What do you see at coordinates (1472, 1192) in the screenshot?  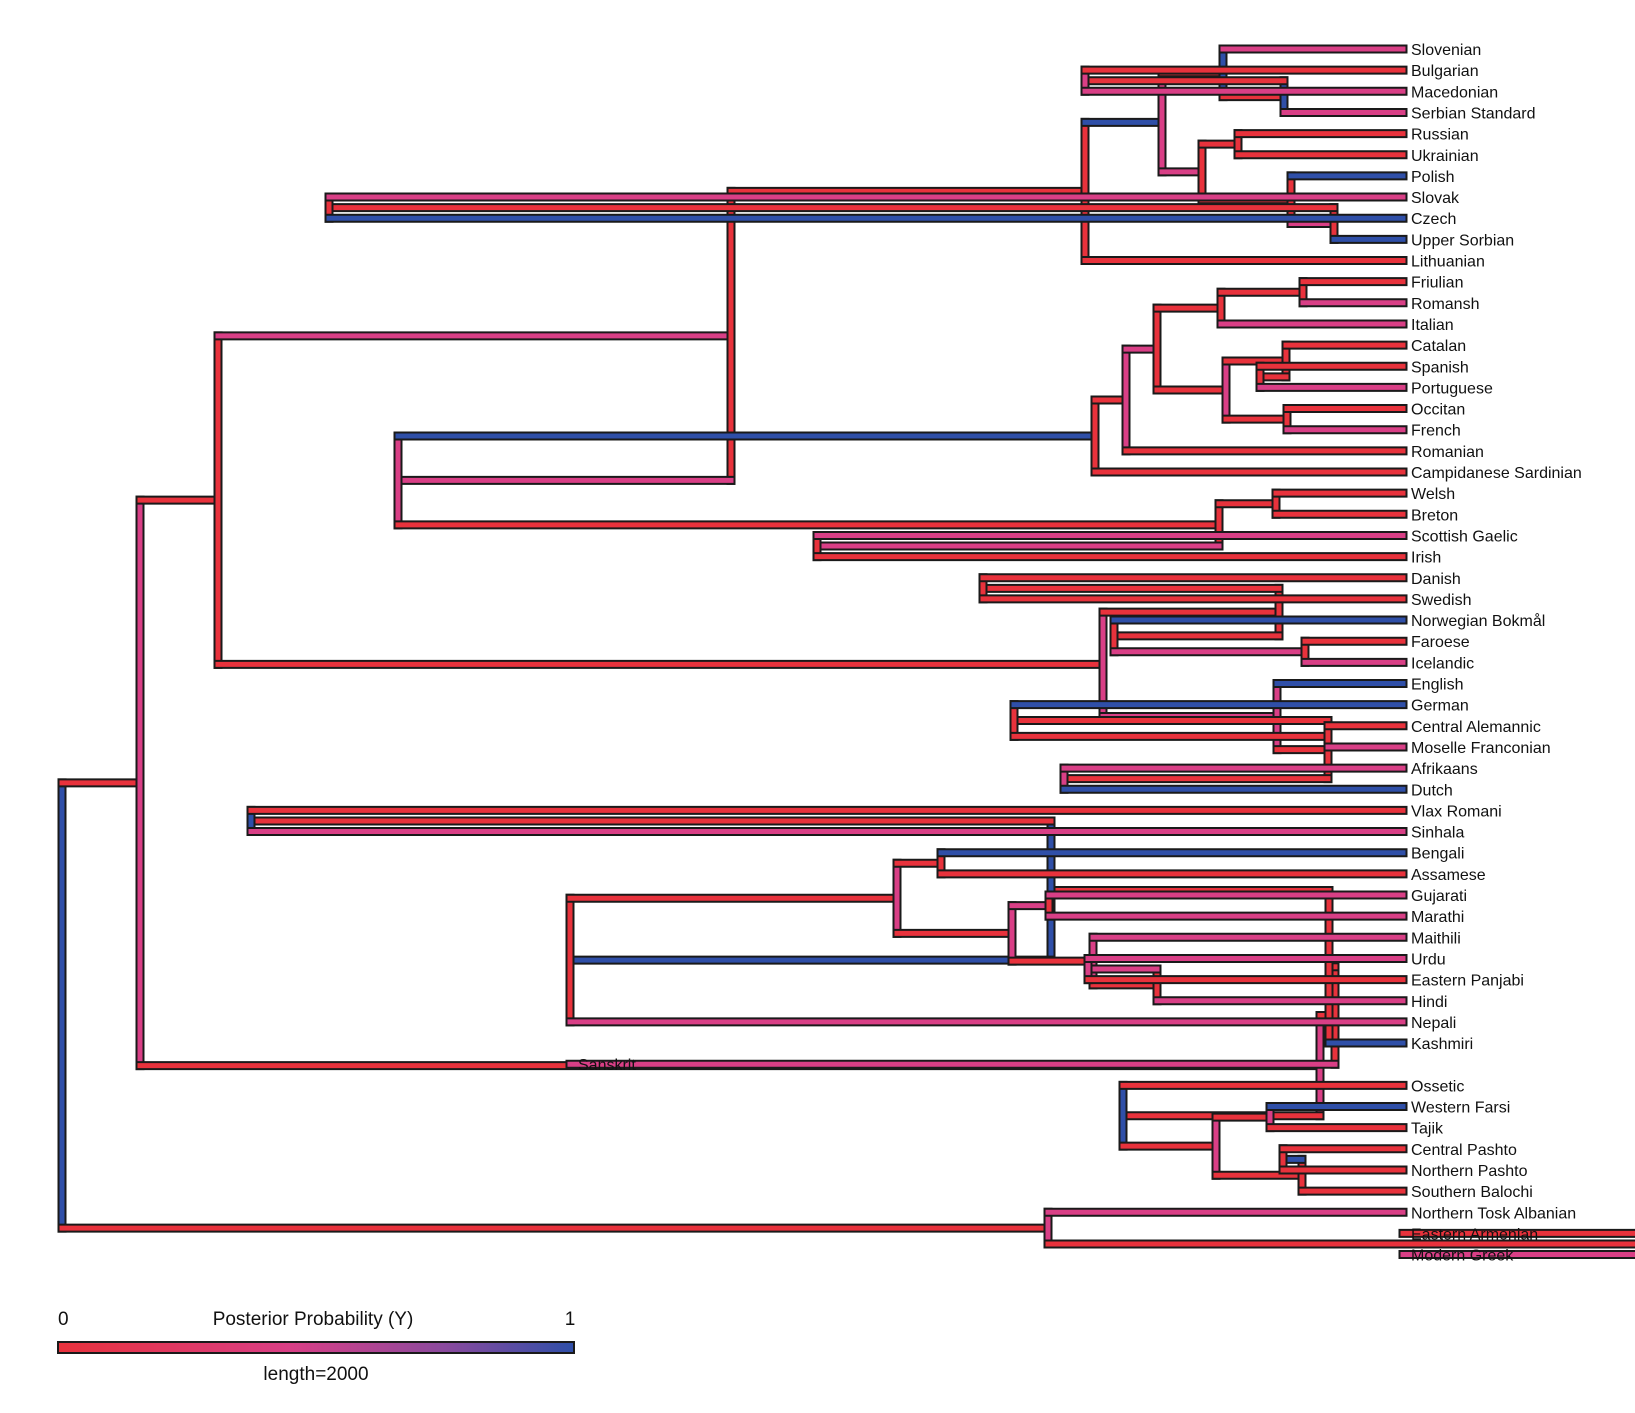 I see `leaf-label-southern-balochi: Southern Balochi` at bounding box center [1472, 1192].